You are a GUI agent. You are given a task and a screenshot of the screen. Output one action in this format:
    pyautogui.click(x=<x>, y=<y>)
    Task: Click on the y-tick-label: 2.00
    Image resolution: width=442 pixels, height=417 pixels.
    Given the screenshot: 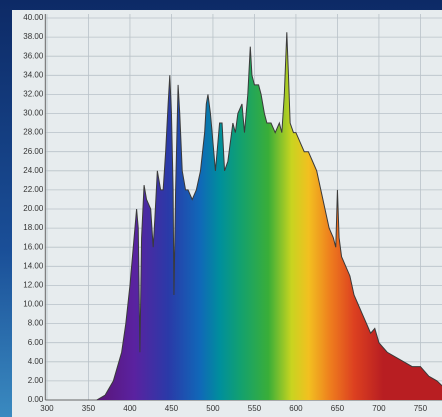 What is the action you would take?
    pyautogui.click(x=36, y=380)
    